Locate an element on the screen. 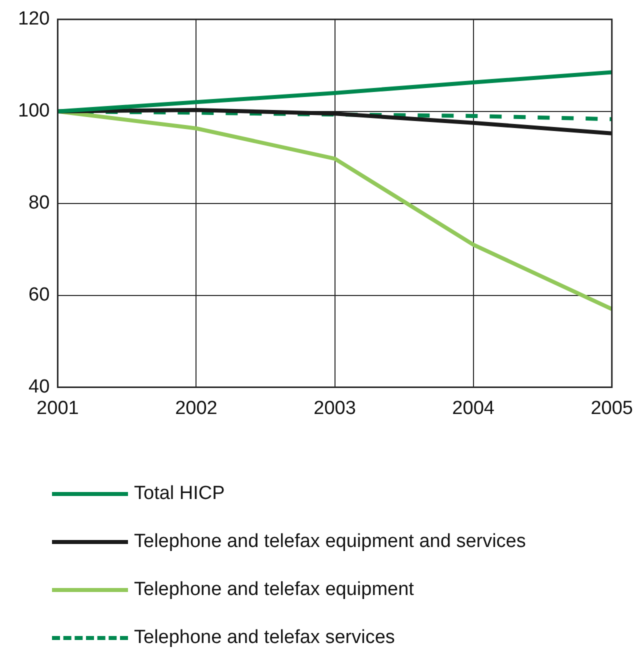  x-tick-label: 2003 is located at coordinates (335, 408).